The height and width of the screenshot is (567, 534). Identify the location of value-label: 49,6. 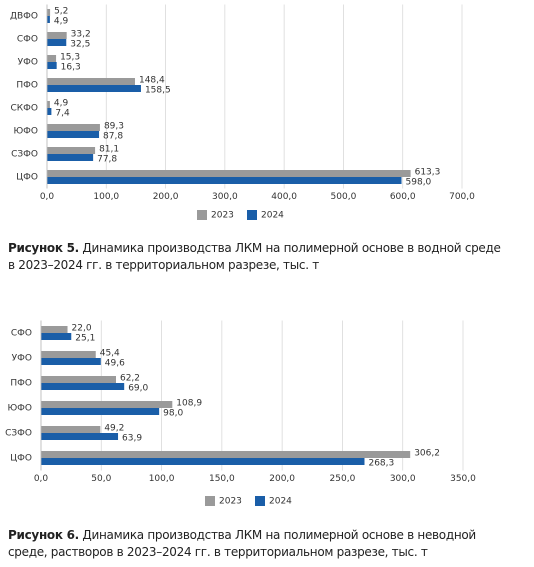
(115, 364).